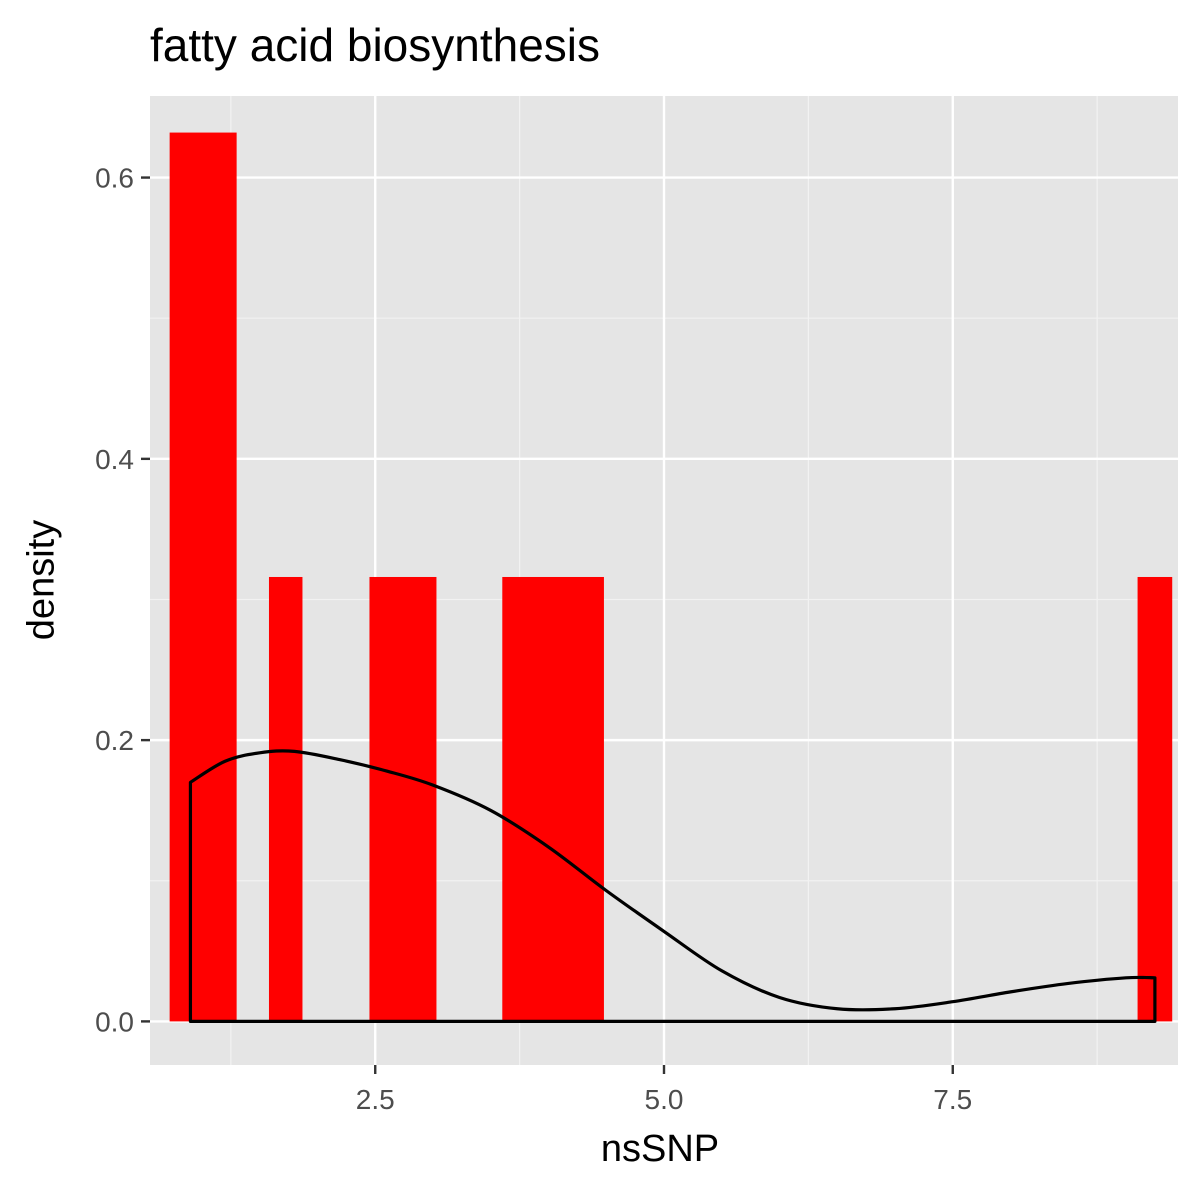  What do you see at coordinates (952, 1099) in the screenshot?
I see `x-tick-label: 7.5` at bounding box center [952, 1099].